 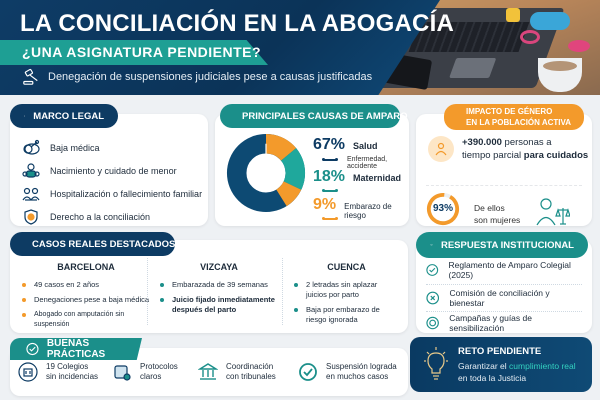 I want to click on progress-ring, so click(x=443, y=209).